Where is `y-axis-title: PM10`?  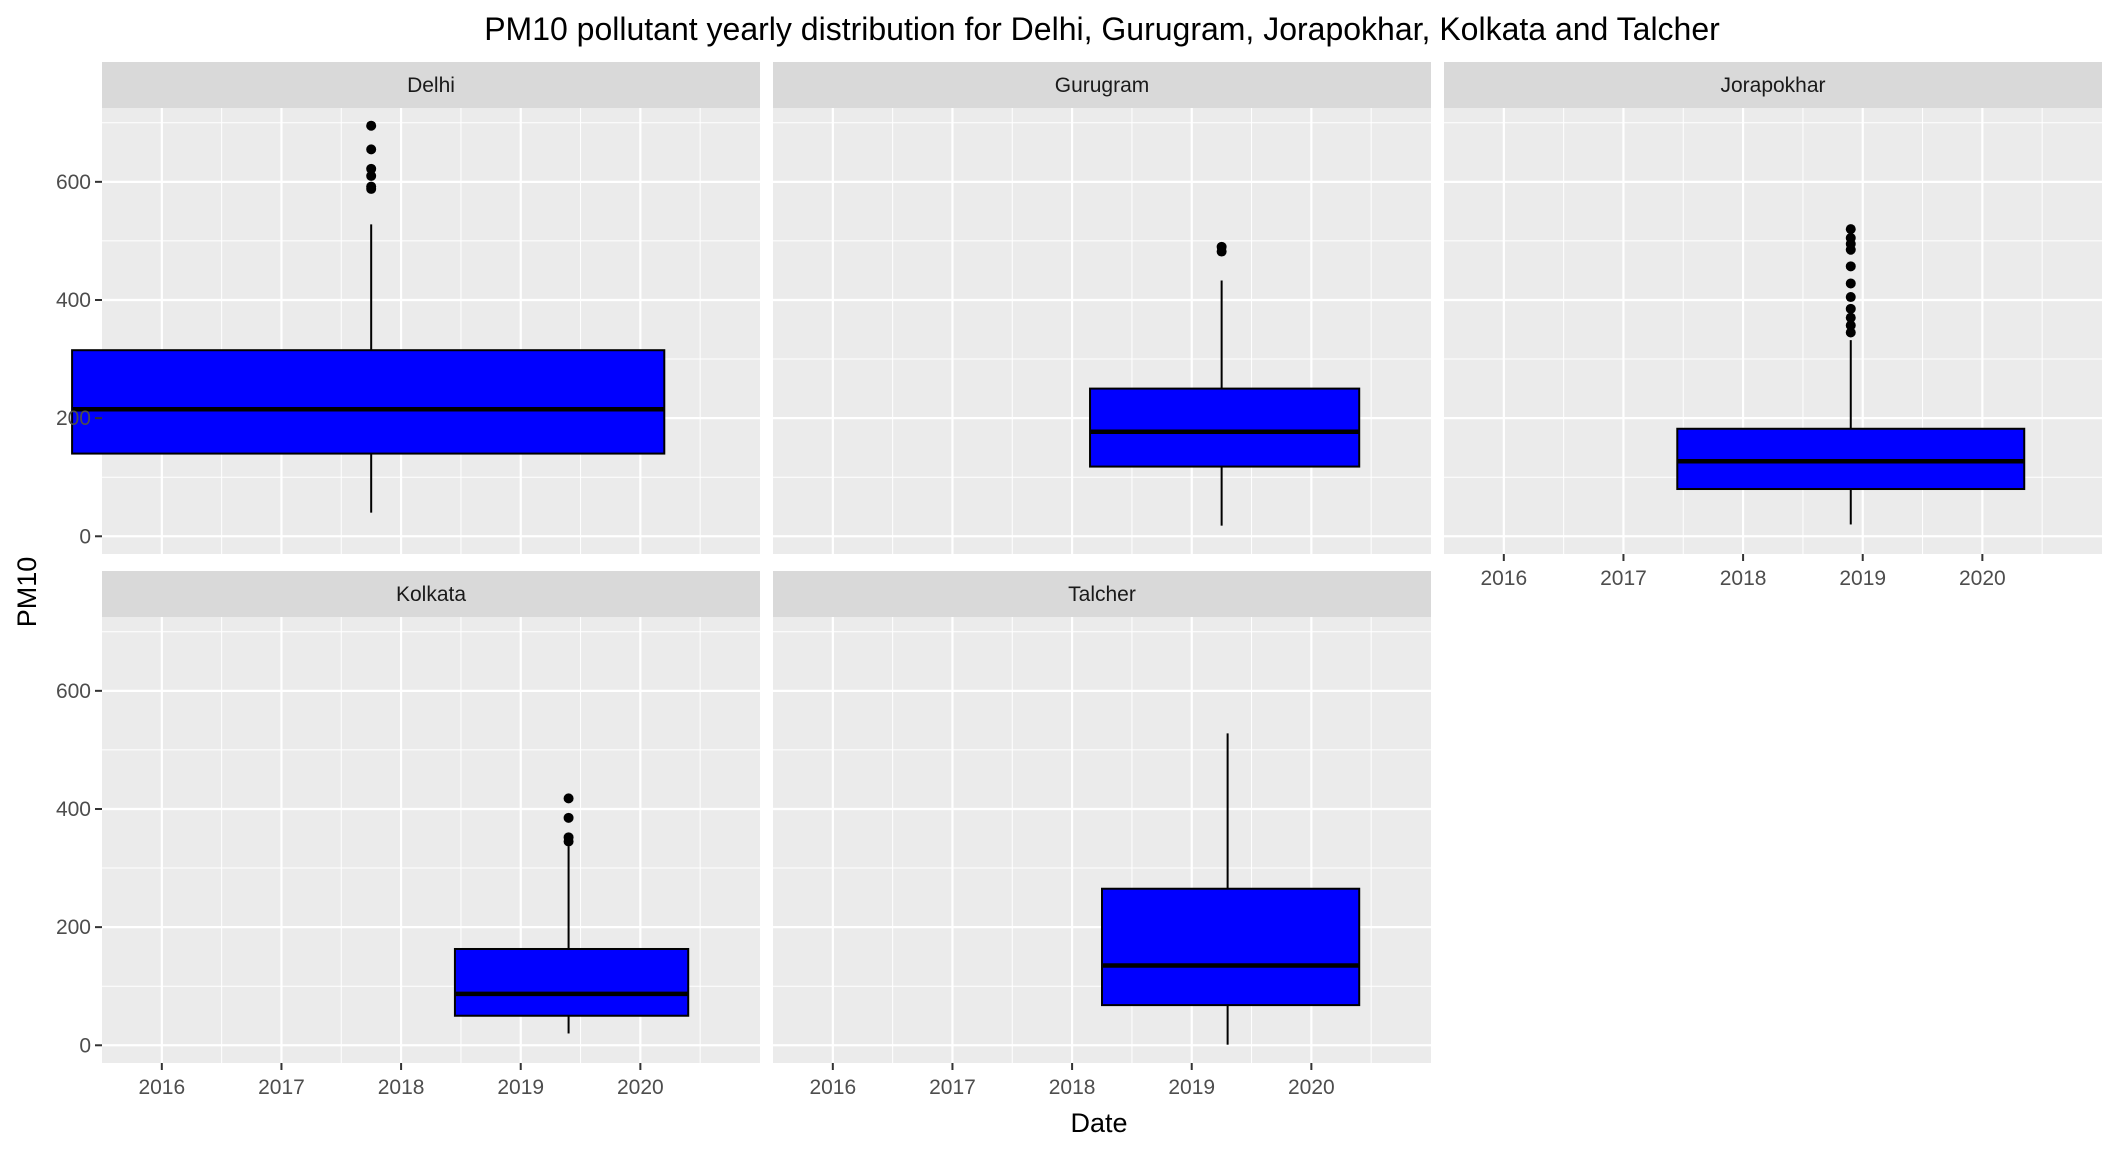
y-axis-title: PM10 is located at coordinates (27, 592).